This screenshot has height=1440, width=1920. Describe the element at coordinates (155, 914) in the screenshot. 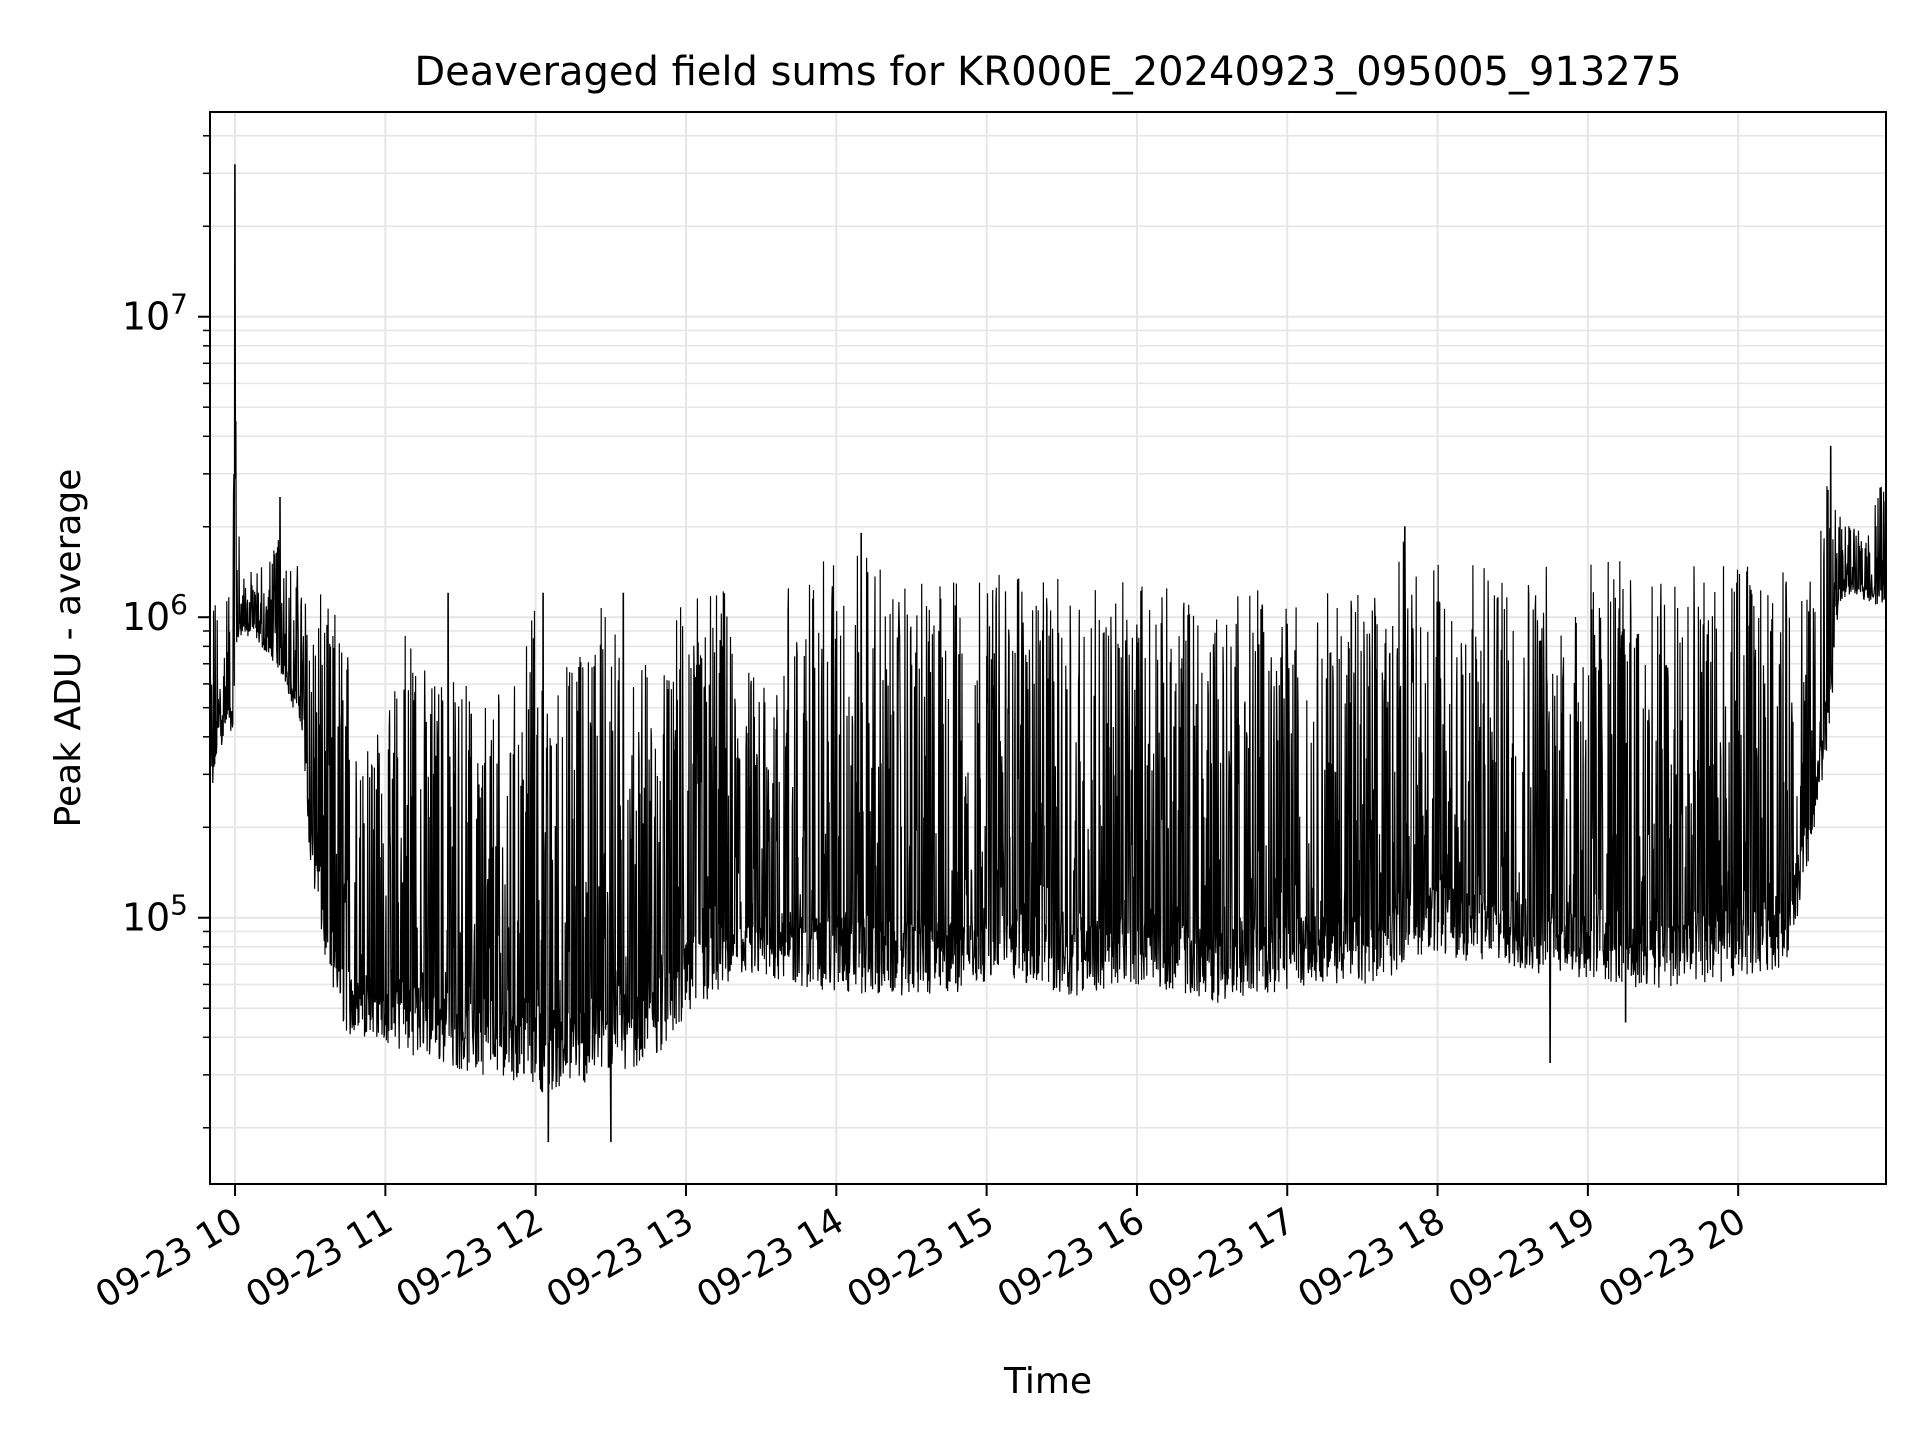

I see `y-tick-label: 10⁵` at that location.